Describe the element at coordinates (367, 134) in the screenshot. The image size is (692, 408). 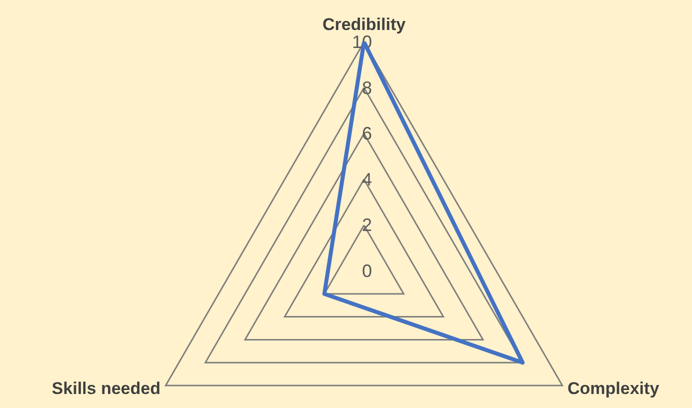
I see `y-tick-label: 6` at that location.